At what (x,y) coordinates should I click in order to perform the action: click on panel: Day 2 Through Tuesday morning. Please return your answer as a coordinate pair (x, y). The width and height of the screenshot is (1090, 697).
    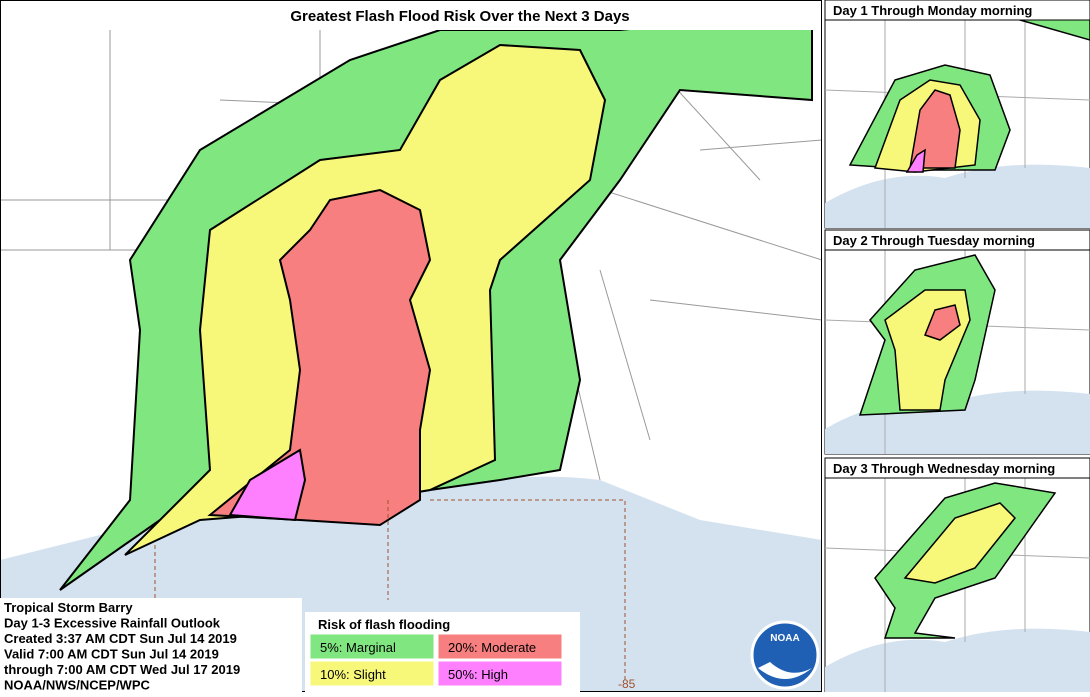
    Looking at the image, I should click on (957, 342).